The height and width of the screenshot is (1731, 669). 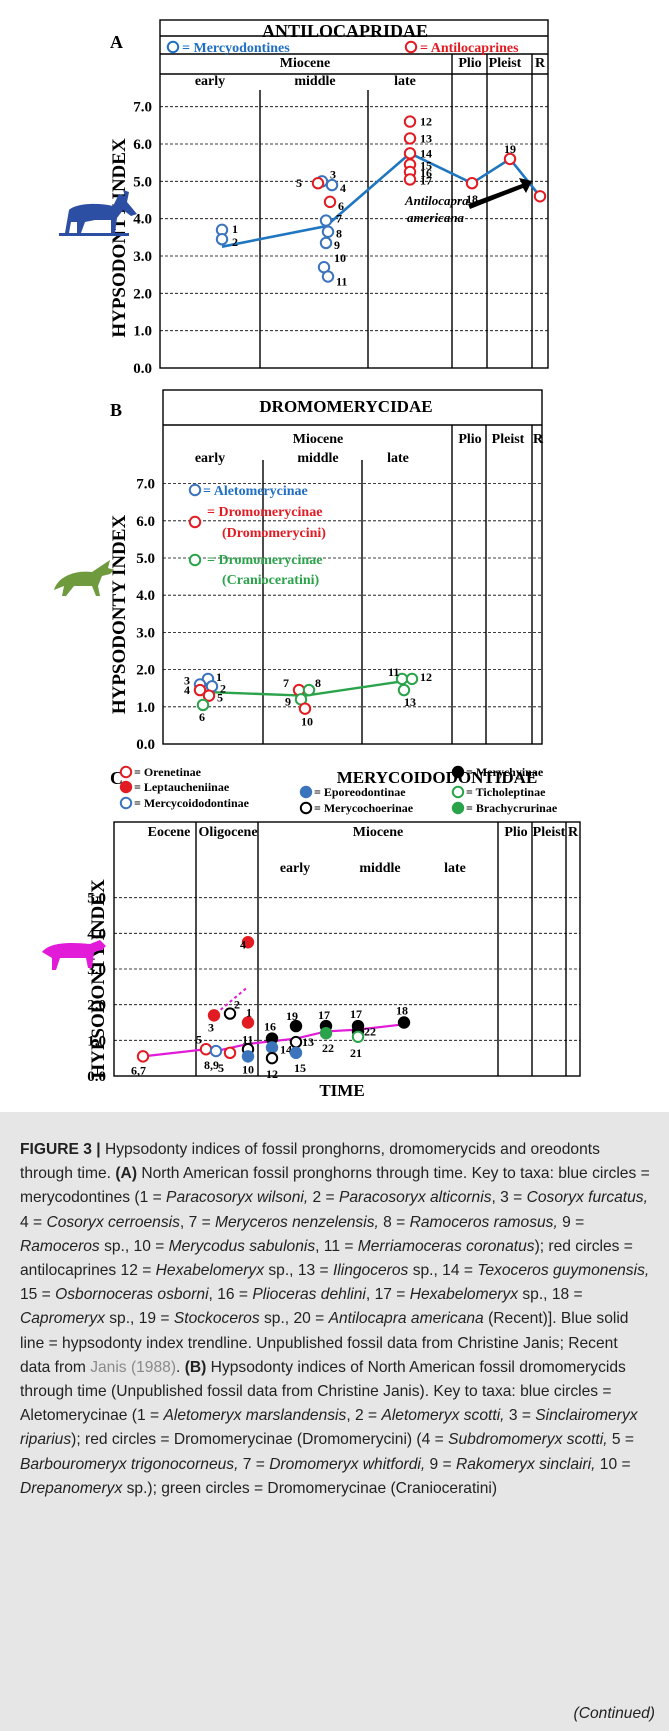 I want to click on panel-letter: C, so click(x=116, y=778).